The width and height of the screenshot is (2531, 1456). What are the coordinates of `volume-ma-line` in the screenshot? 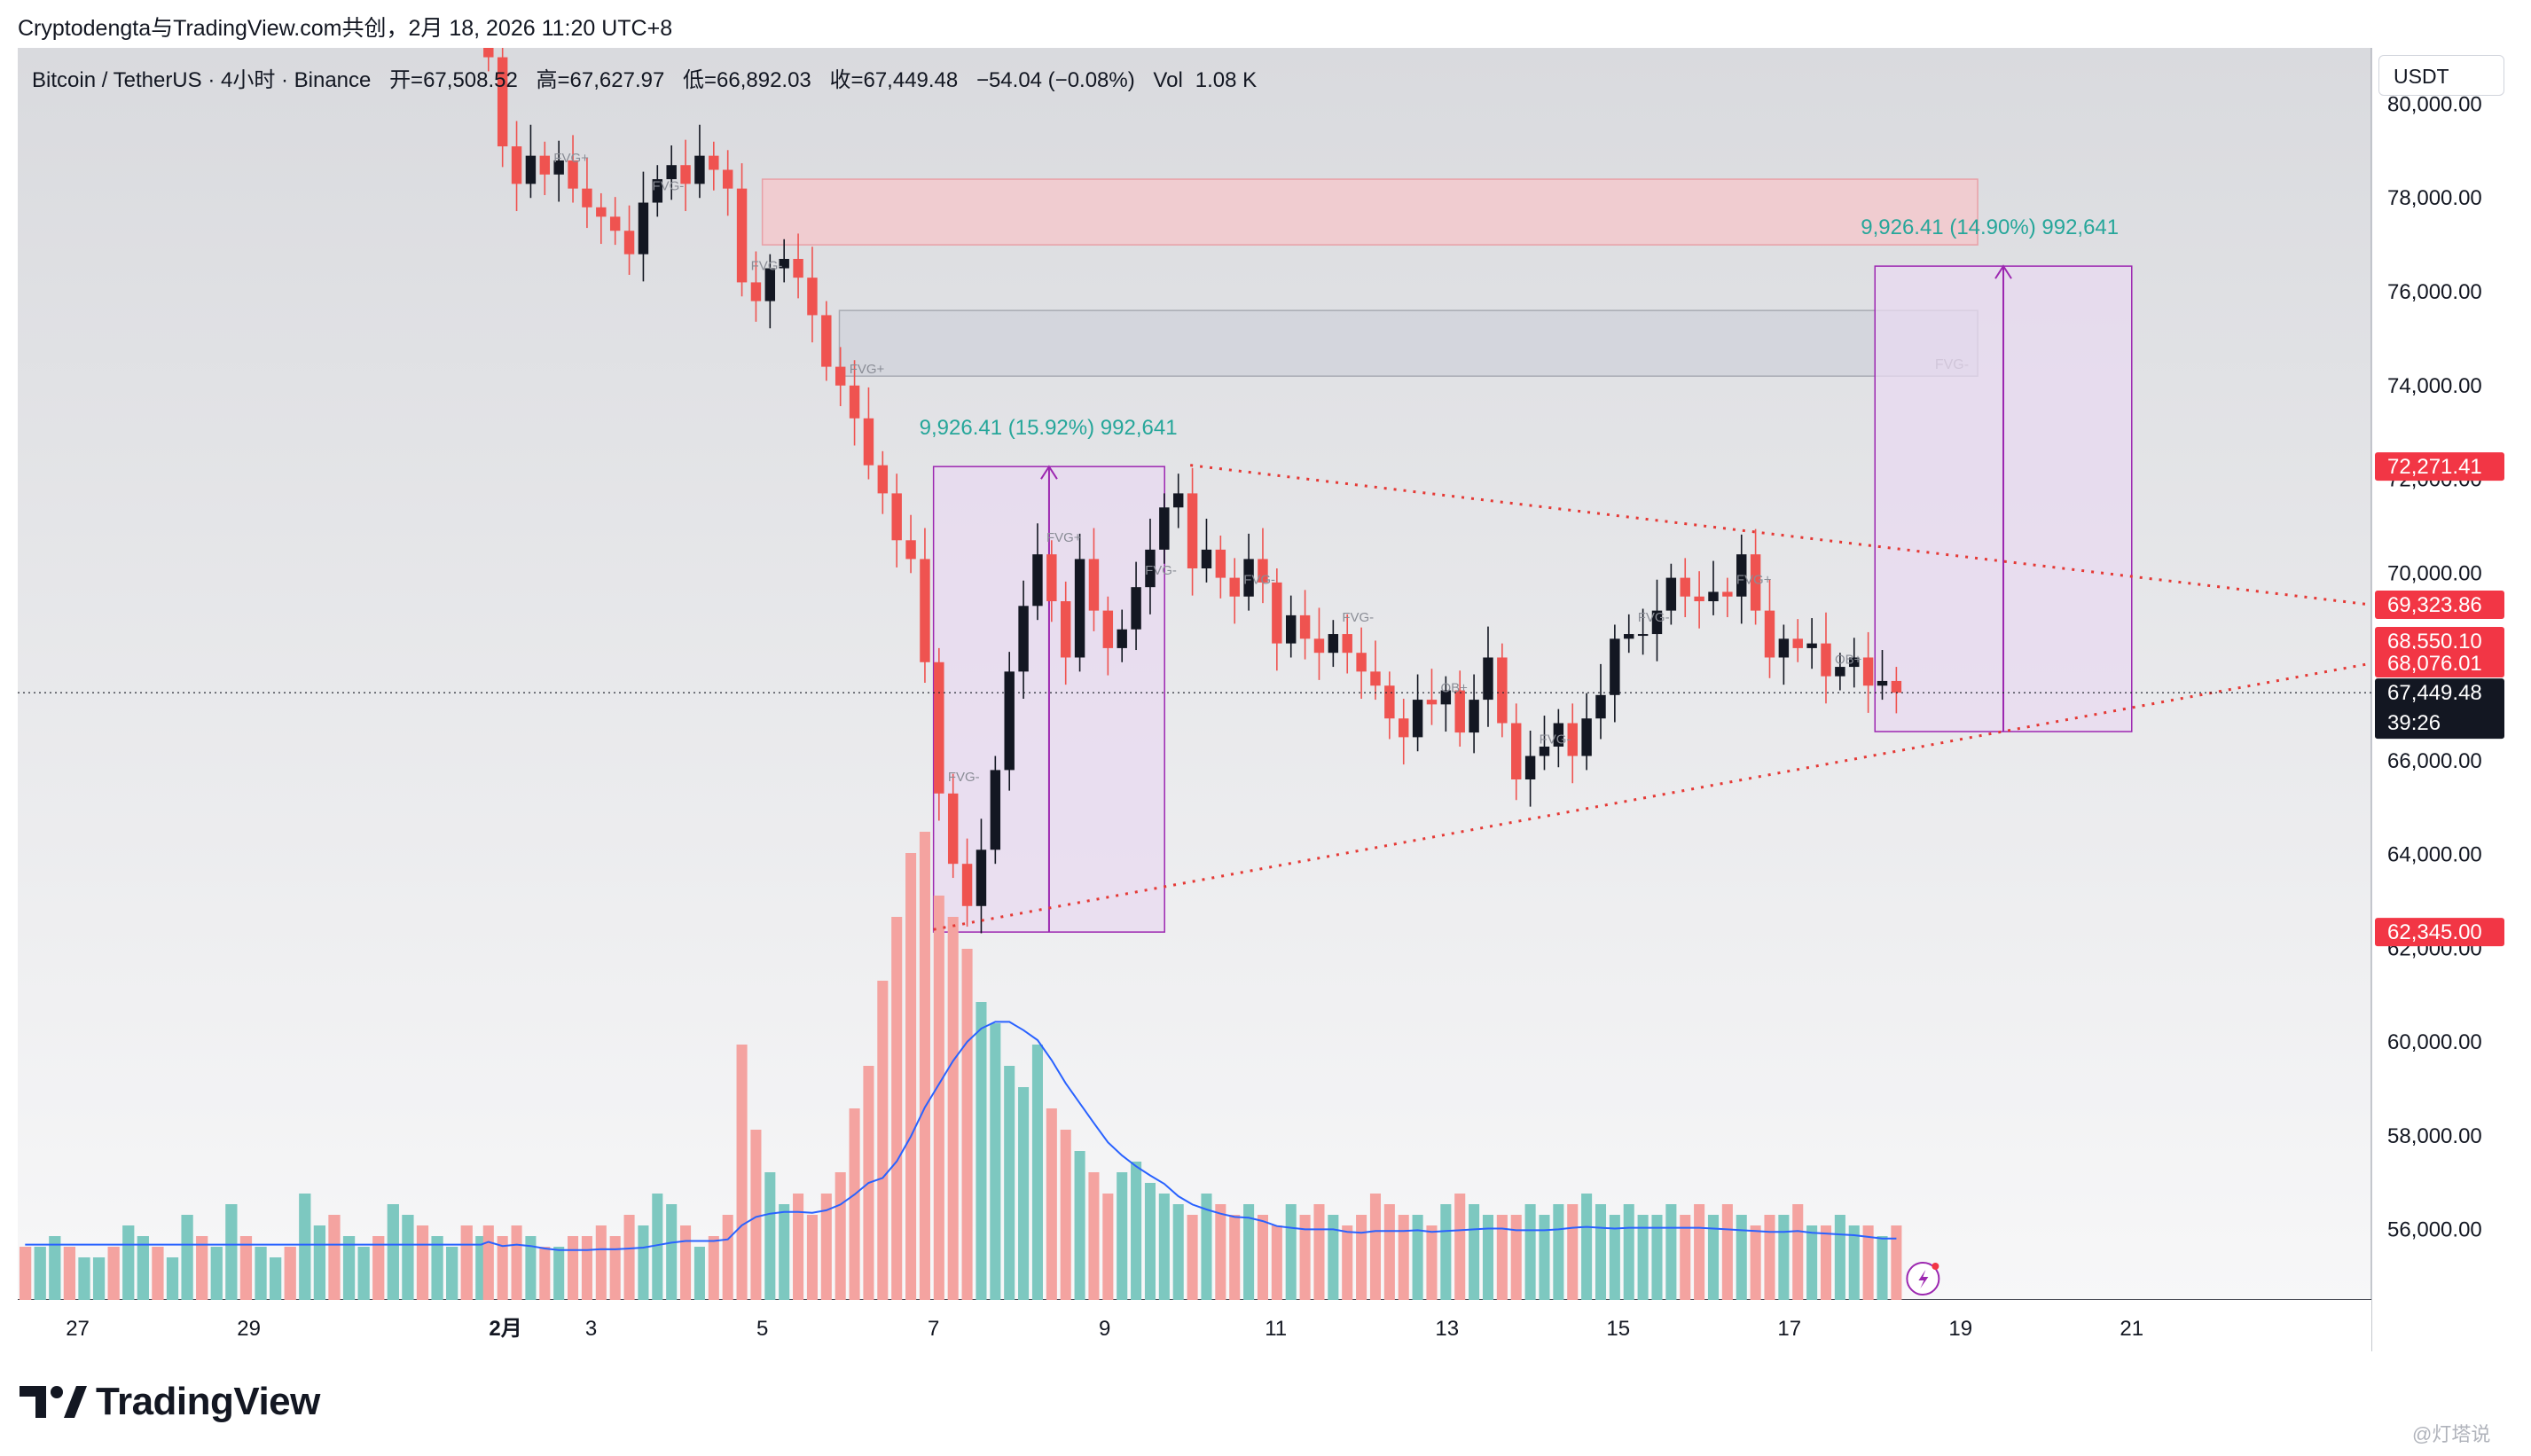 It's located at (961, 1136).